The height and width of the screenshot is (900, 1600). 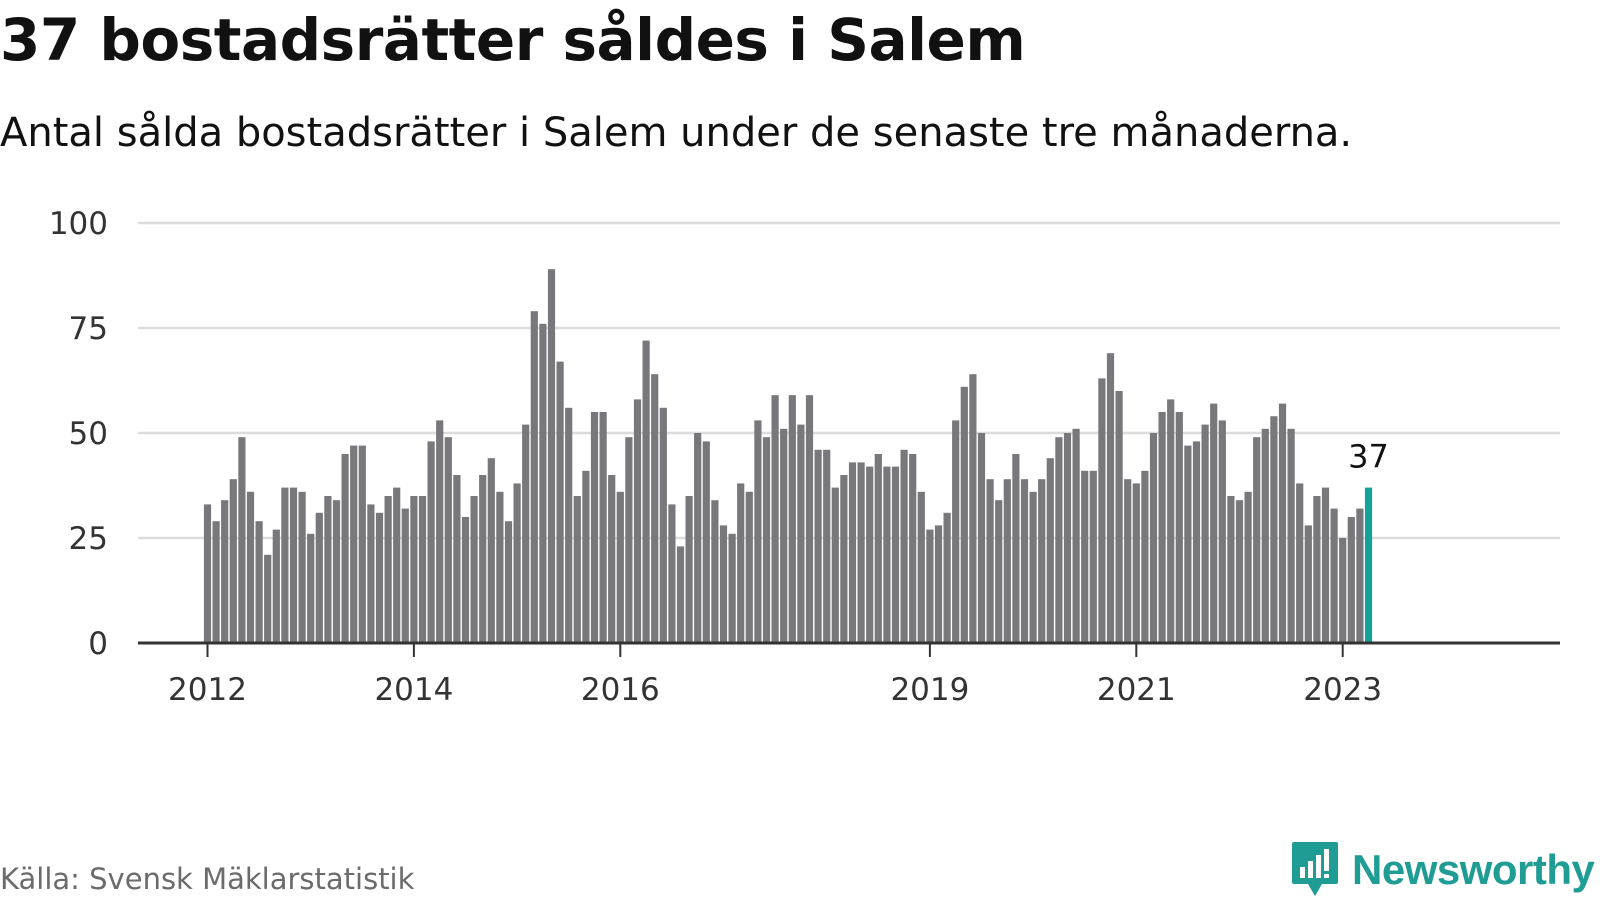 What do you see at coordinates (88, 434) in the screenshot?
I see `y-tick-label: 50` at bounding box center [88, 434].